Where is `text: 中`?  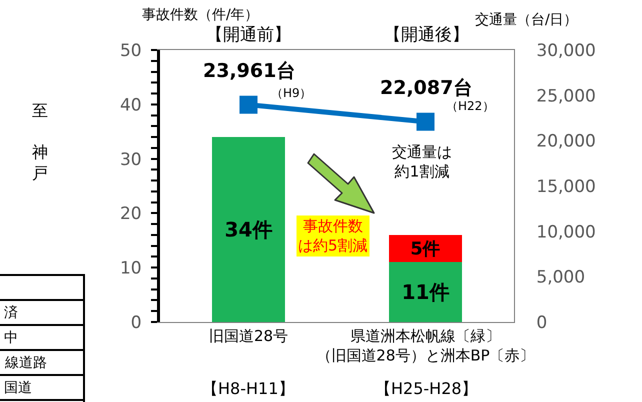 text: 中 is located at coordinates (11, 338).